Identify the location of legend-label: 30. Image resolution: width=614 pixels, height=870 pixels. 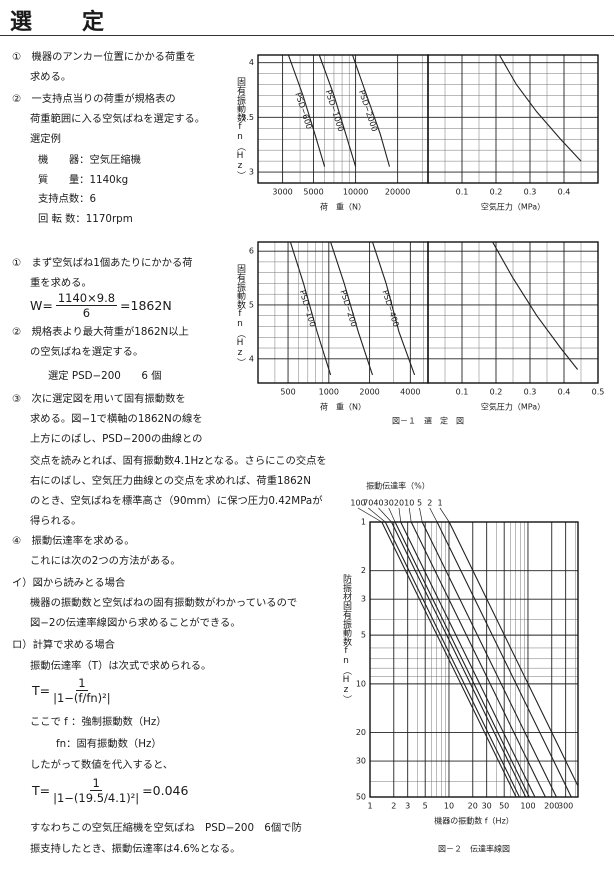
(389, 503).